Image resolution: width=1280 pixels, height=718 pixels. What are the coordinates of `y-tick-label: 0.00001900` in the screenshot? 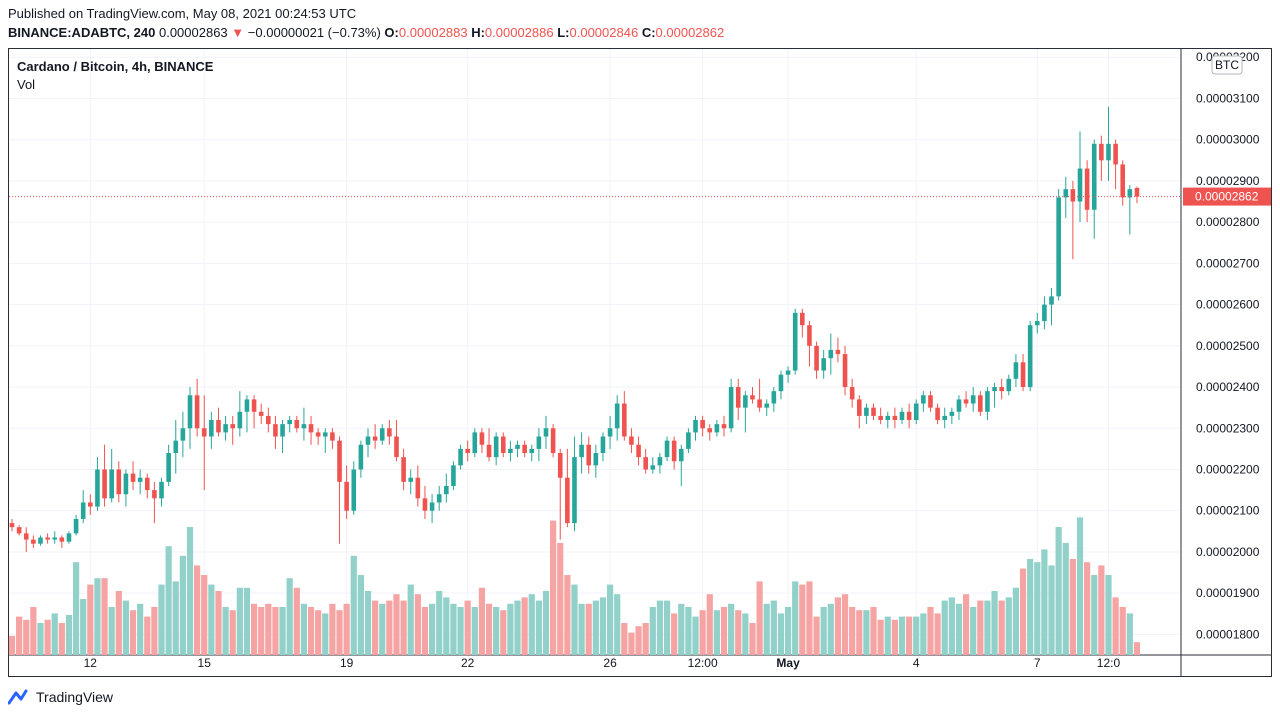 It's located at (1228, 593).